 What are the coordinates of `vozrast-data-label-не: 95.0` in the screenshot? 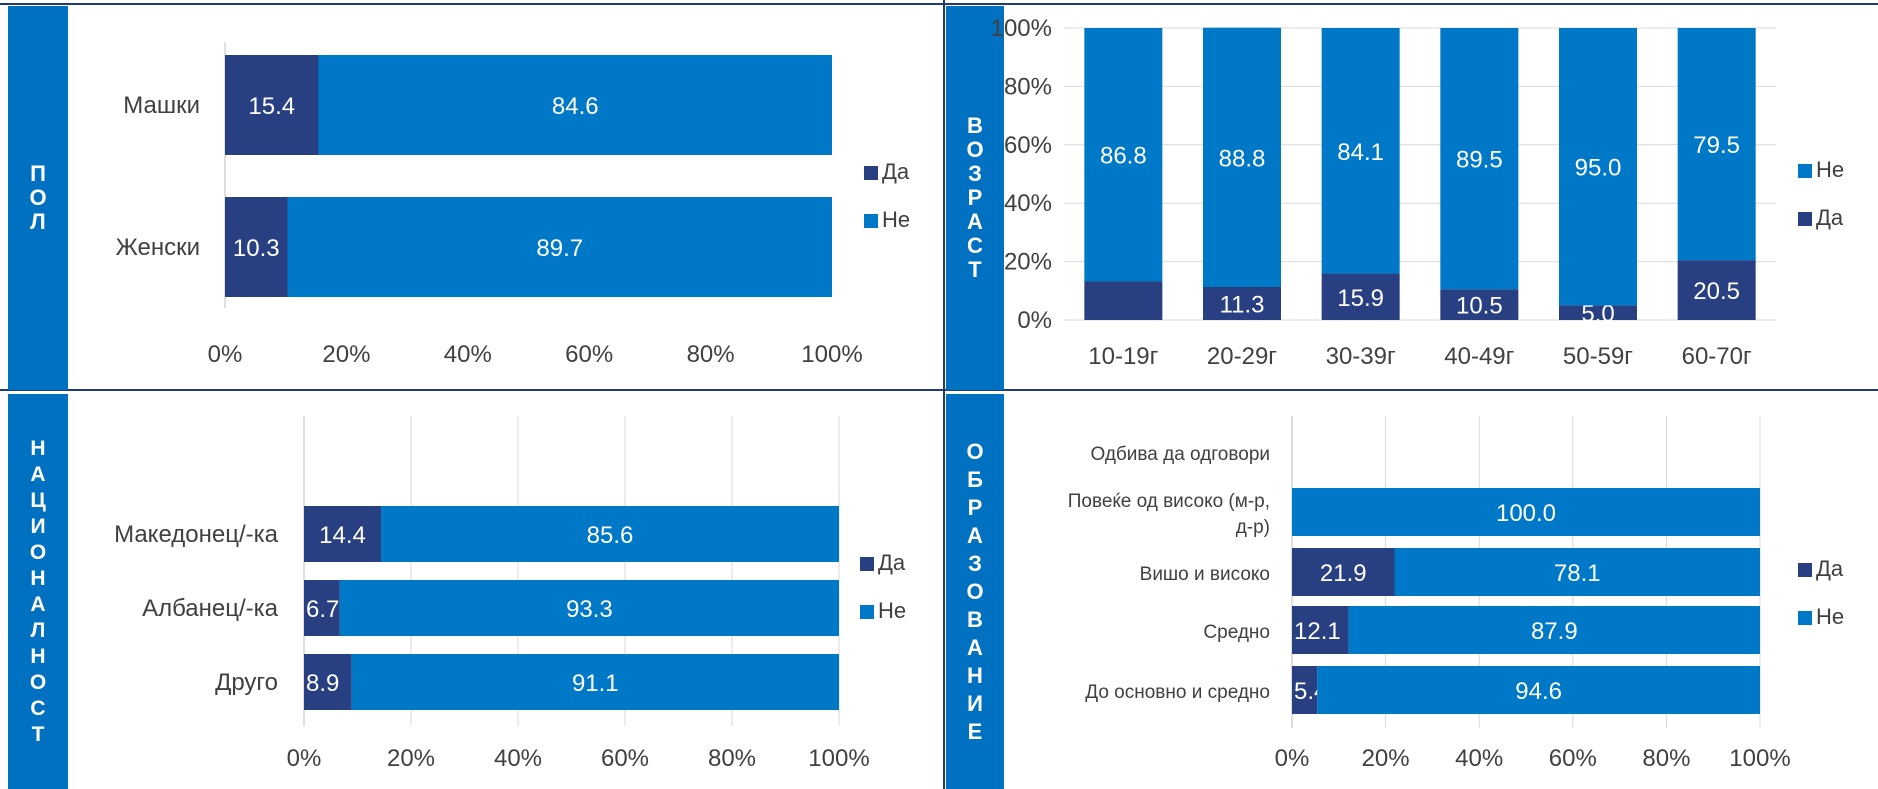 It's located at (1598, 168).